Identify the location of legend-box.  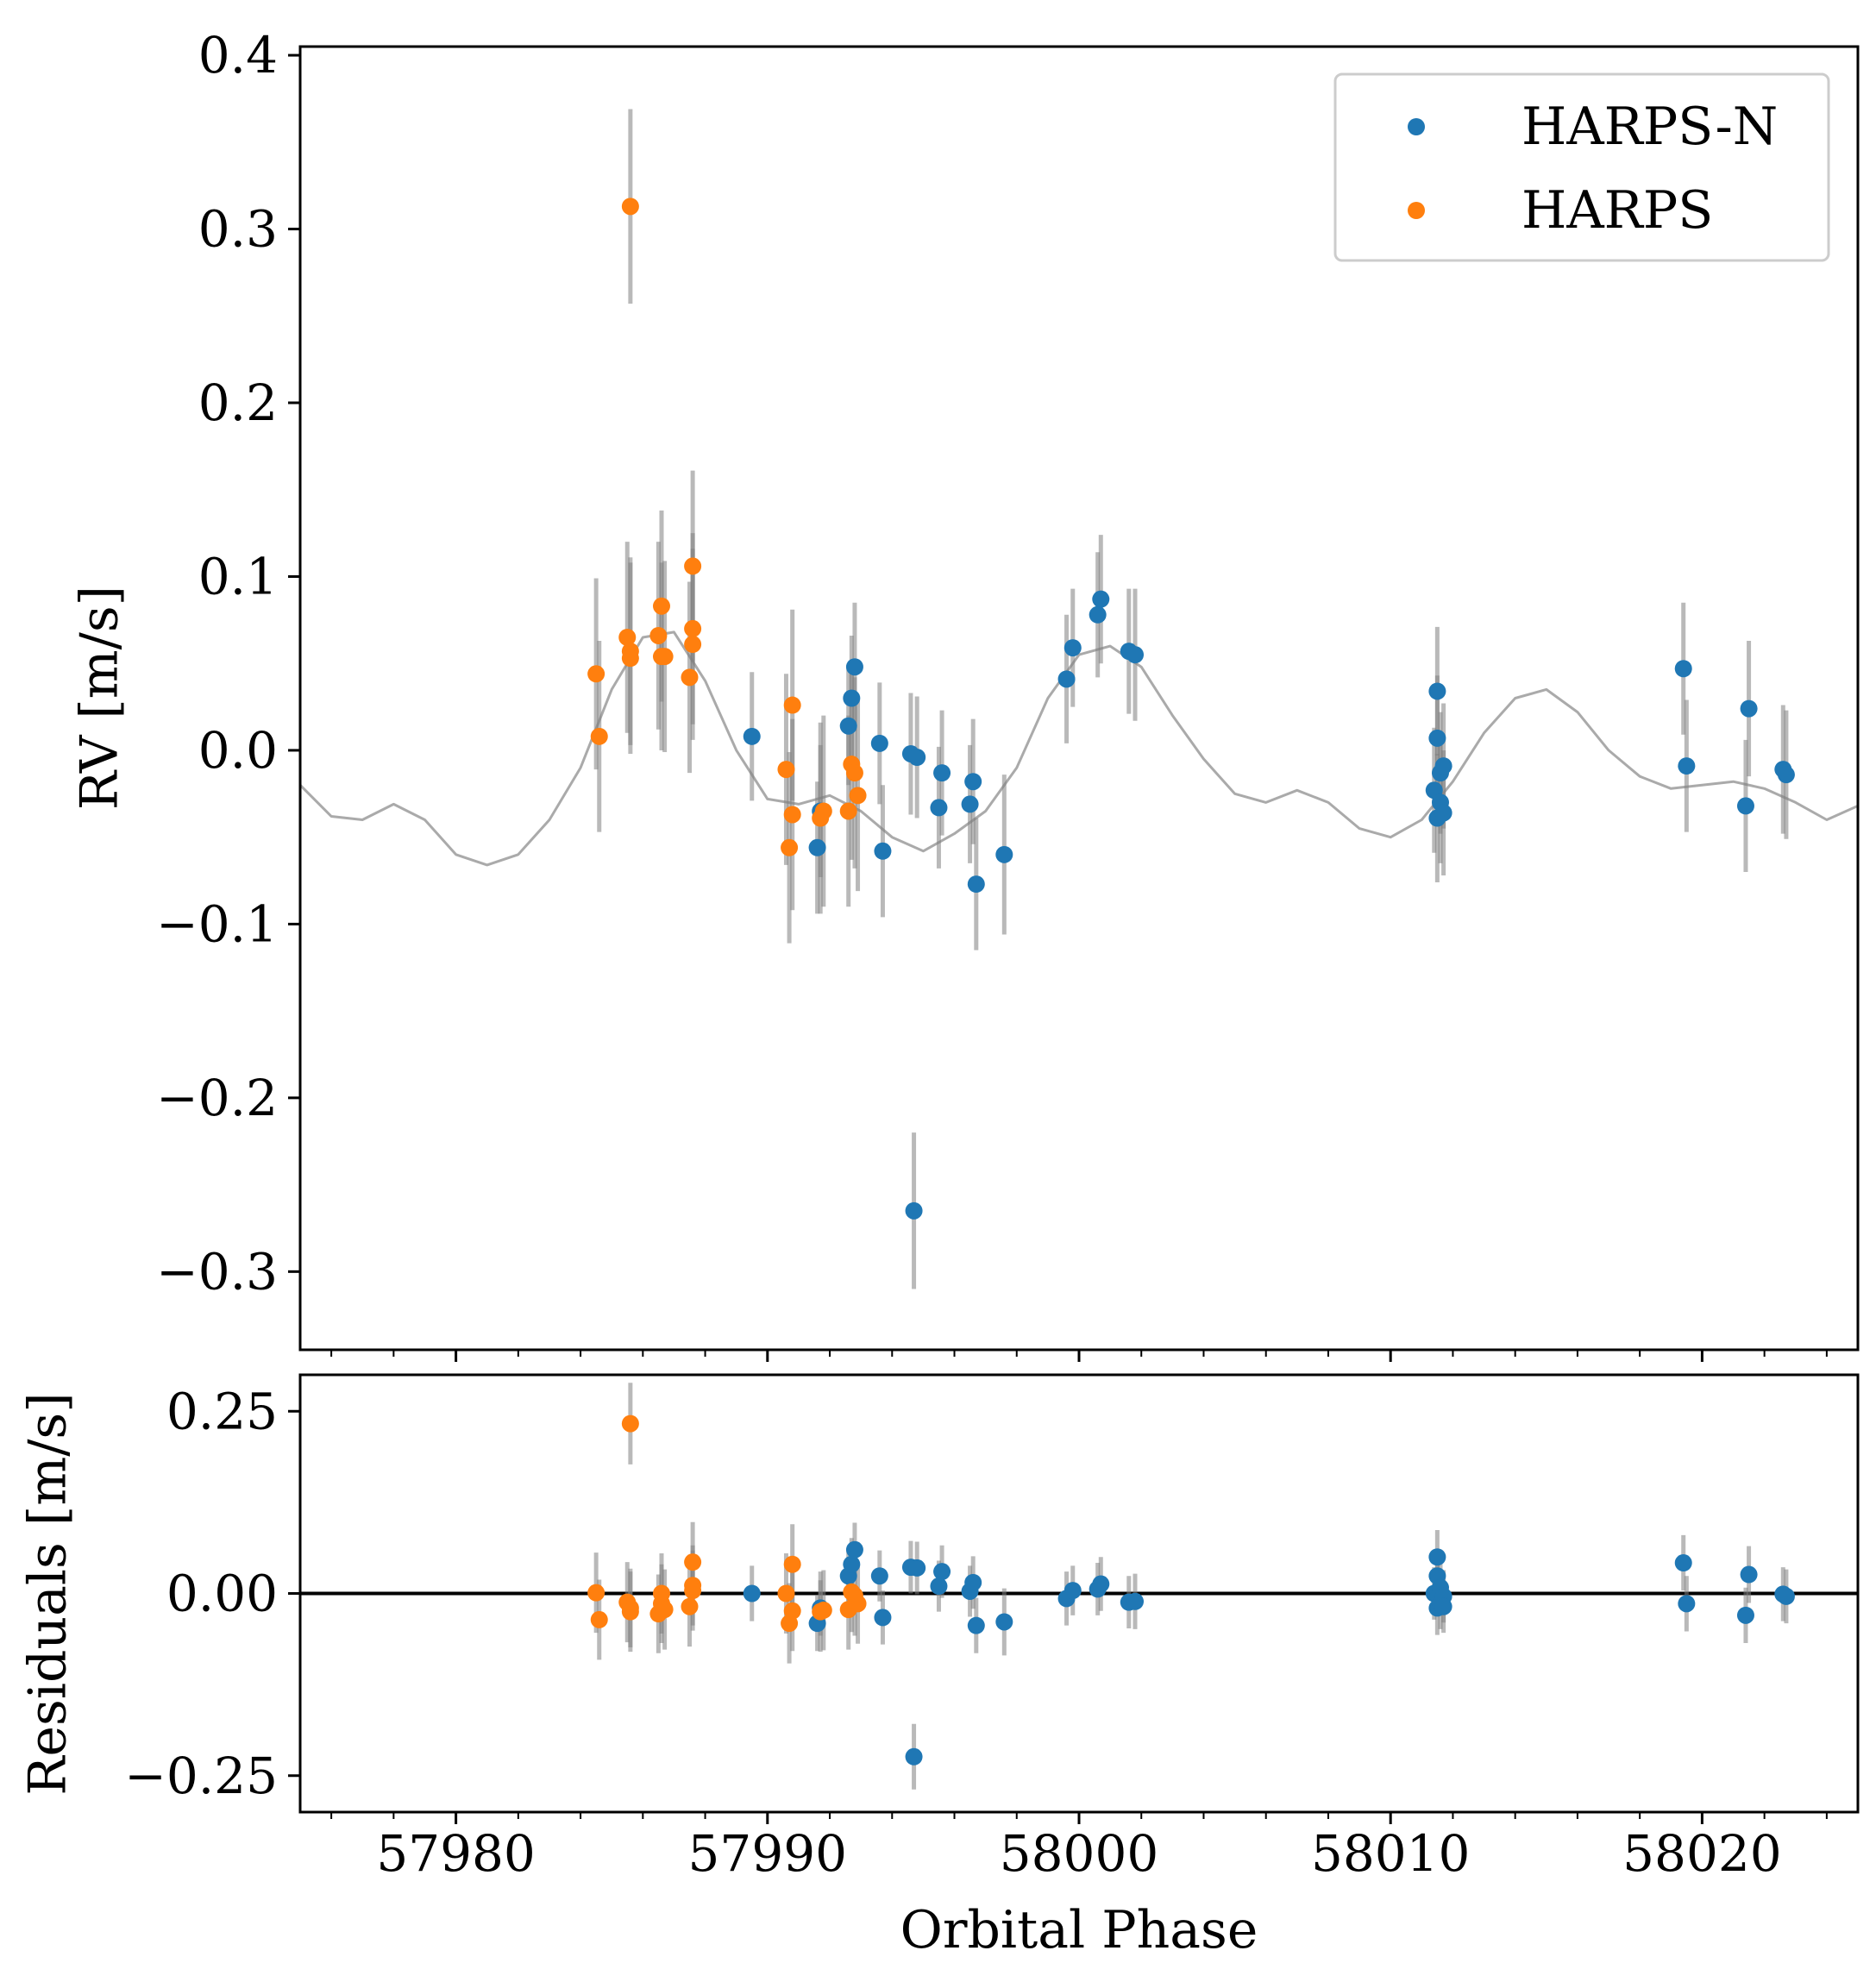
(1582, 167).